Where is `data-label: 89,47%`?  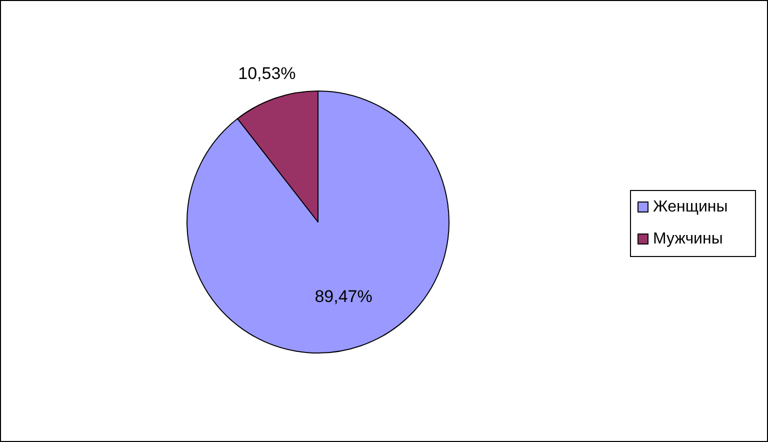
data-label: 89,47% is located at coordinates (343, 296).